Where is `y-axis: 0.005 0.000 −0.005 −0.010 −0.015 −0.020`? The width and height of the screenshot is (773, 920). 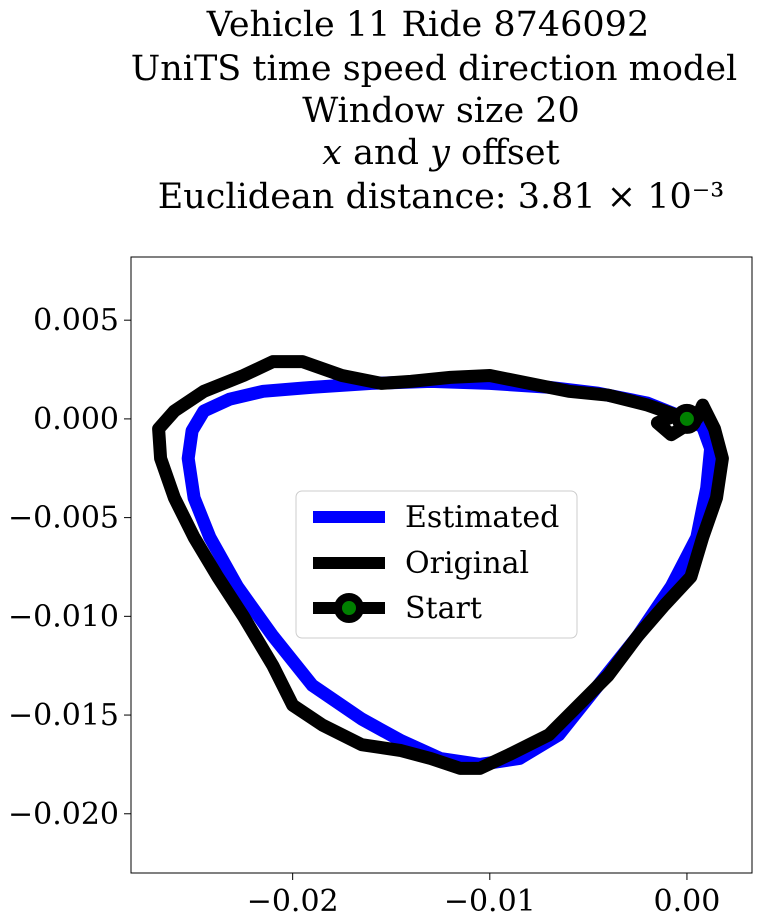 y-axis: 0.005 0.000 −0.005 −0.010 −0.015 −0.020 is located at coordinates (69, 567).